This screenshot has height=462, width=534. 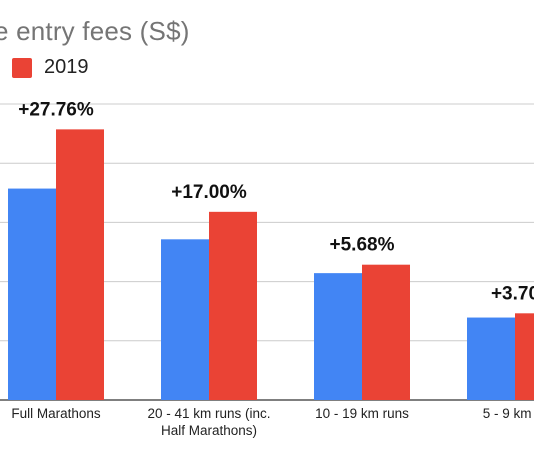 I want to click on data-label-1: +17.00%, so click(x=209, y=192).